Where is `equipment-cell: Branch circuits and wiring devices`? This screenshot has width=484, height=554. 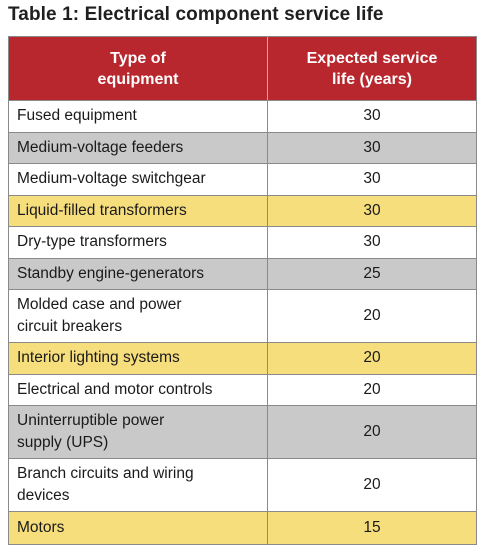 equipment-cell: Branch circuits and wiring devices is located at coordinates (138, 485).